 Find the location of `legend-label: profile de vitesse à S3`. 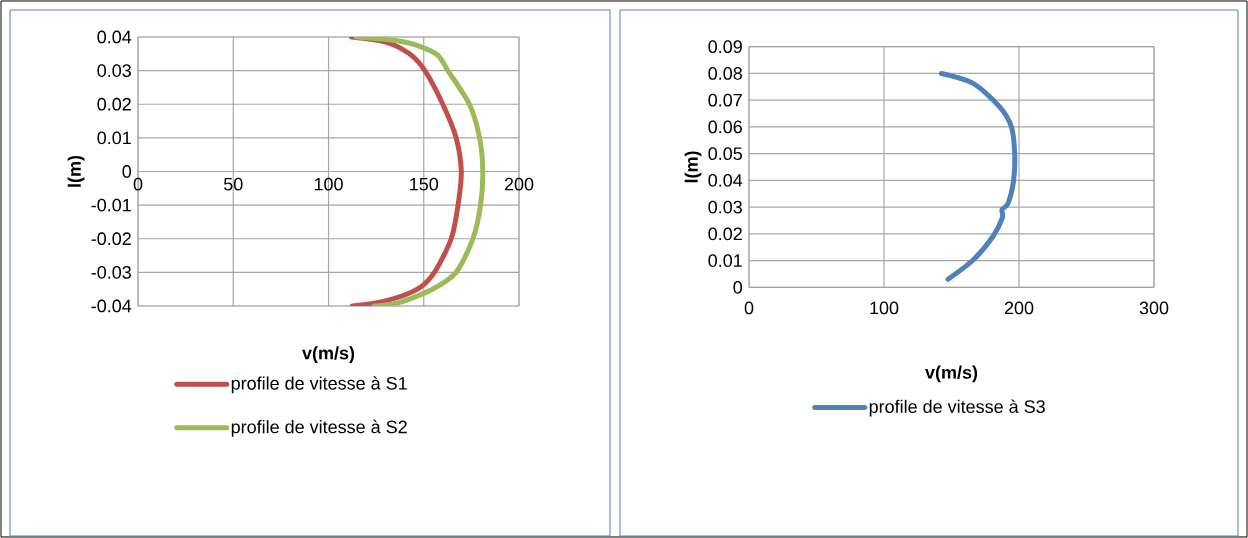

legend-label: profile de vitesse à S3 is located at coordinates (957, 408).